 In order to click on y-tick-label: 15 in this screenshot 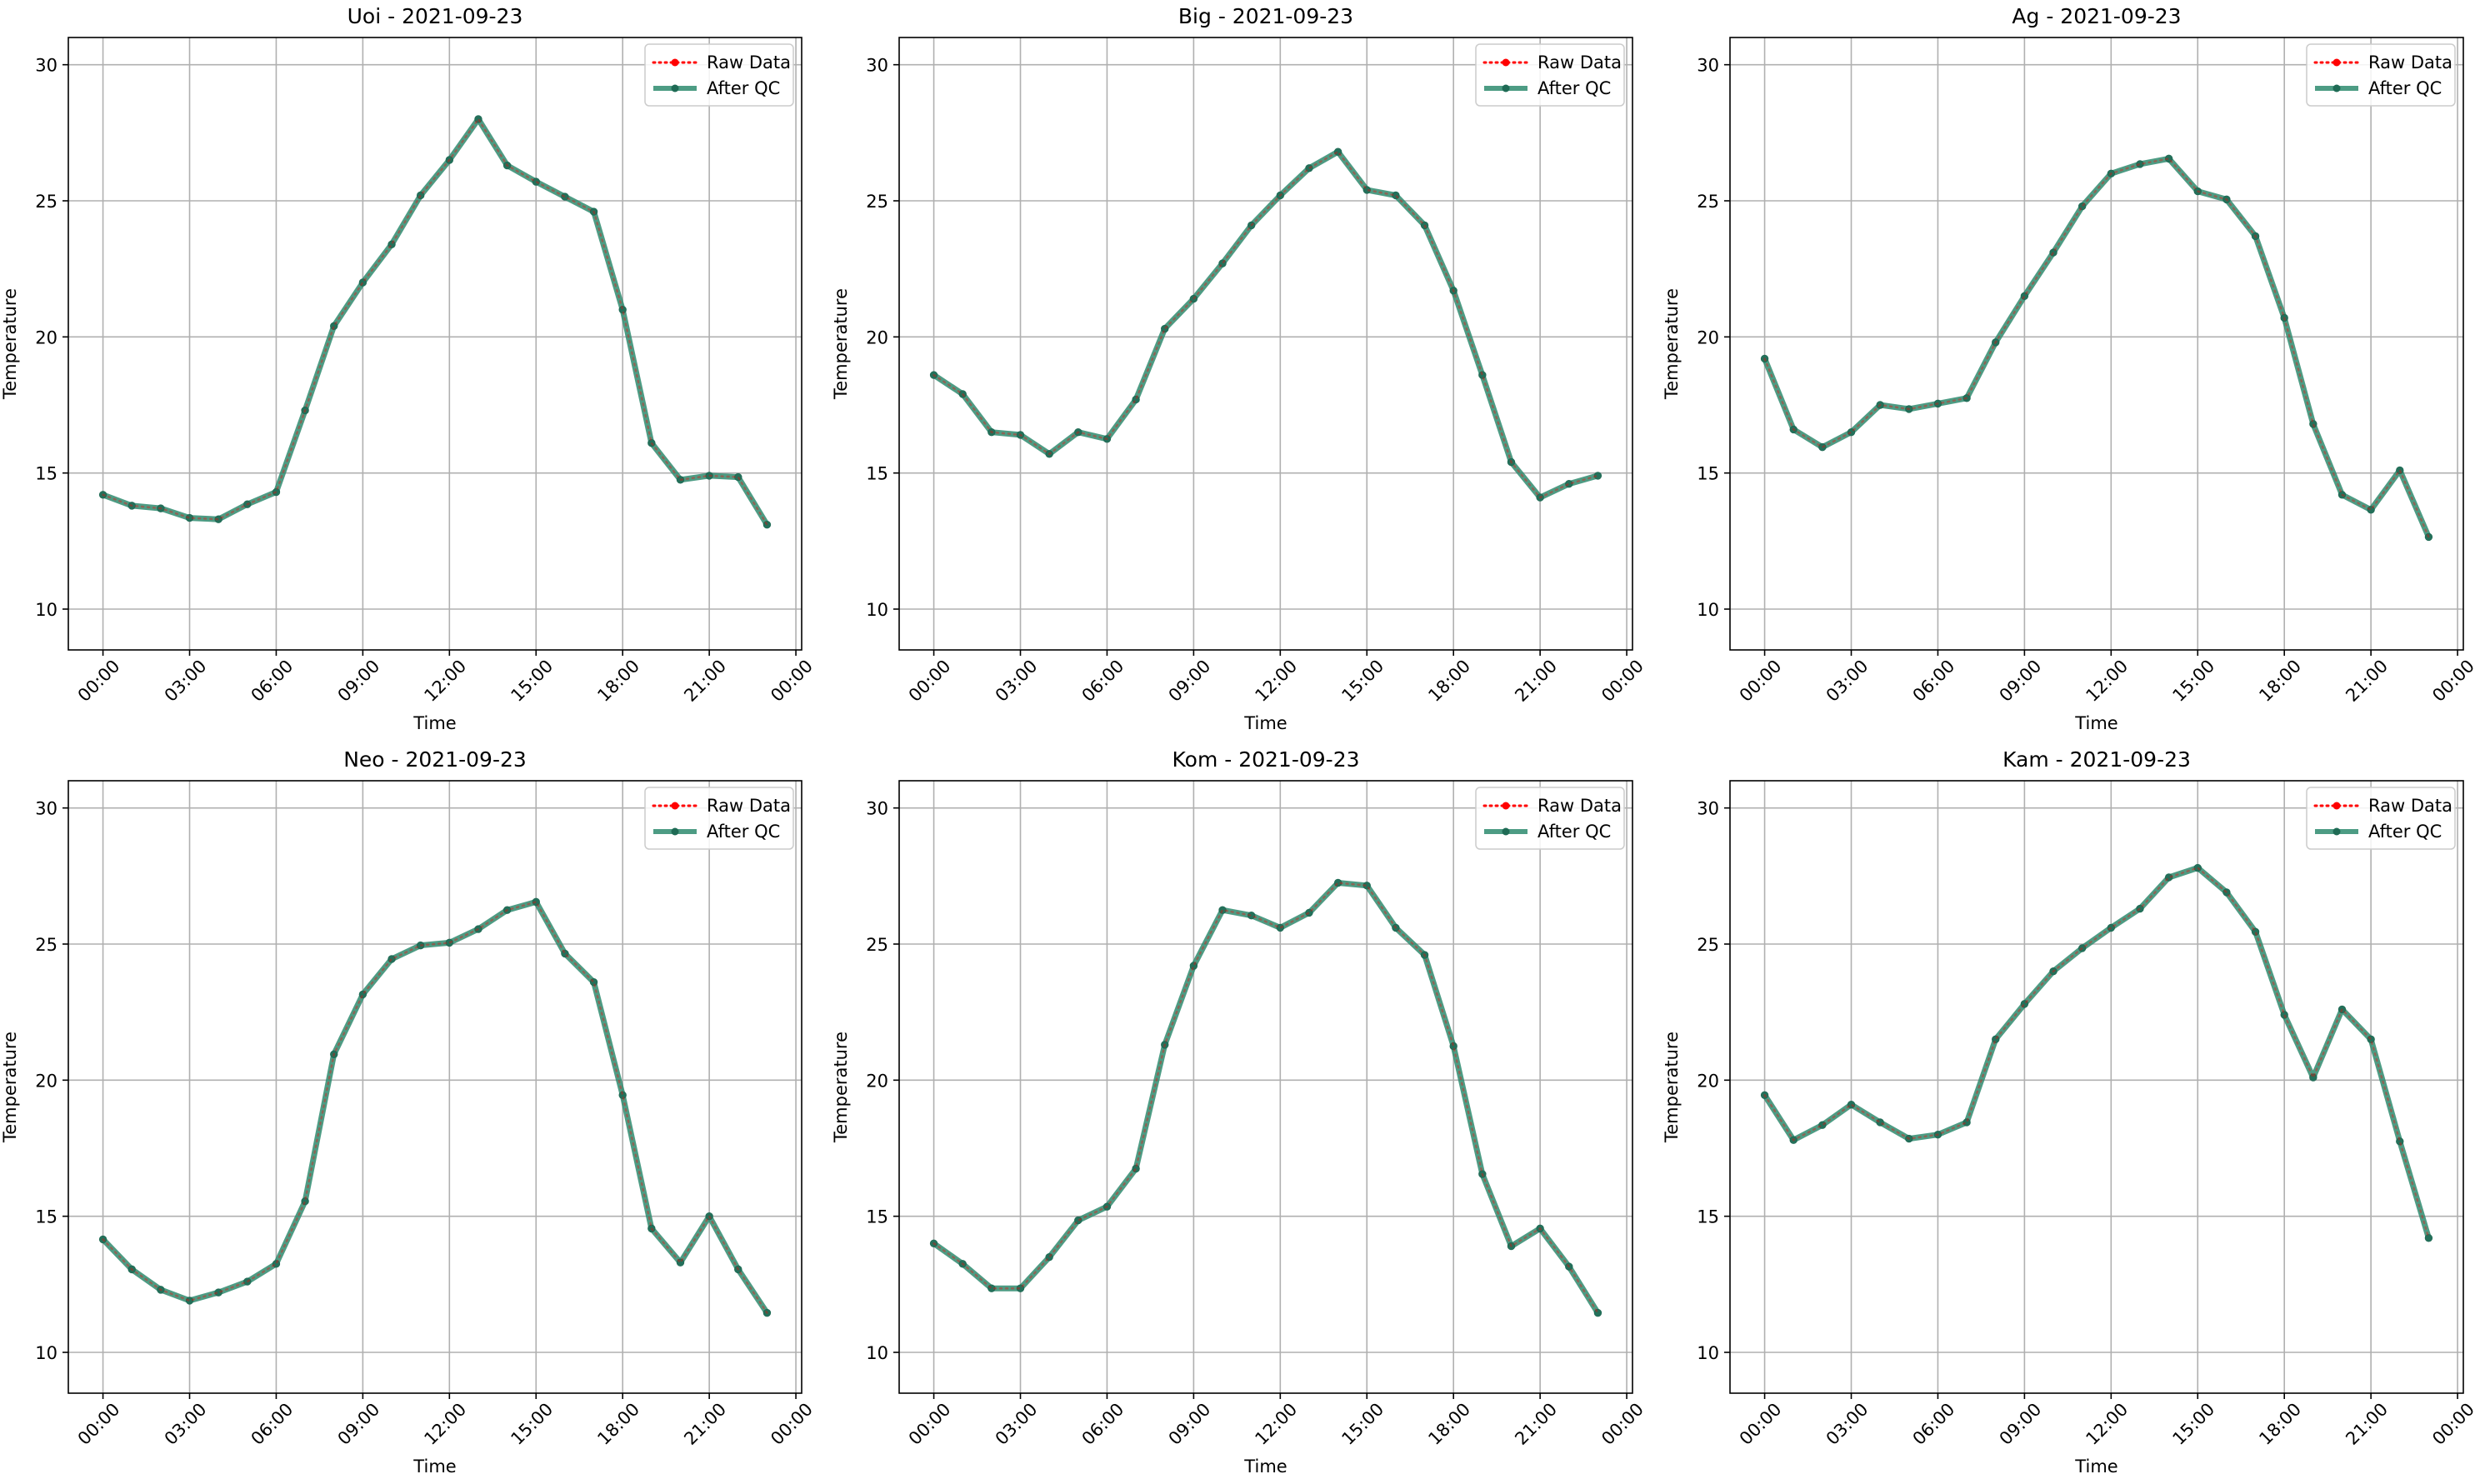, I will do `click(46, 474)`.